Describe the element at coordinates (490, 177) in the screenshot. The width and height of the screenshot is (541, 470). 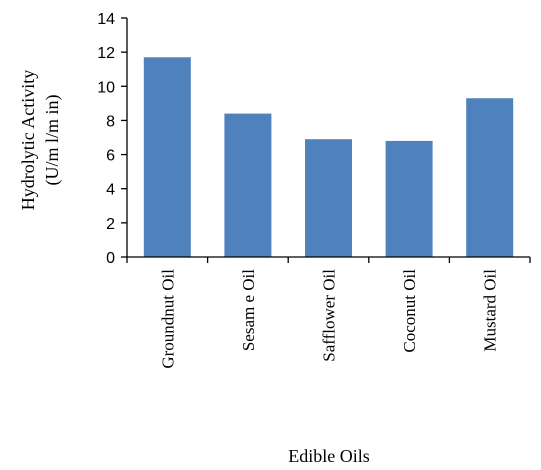
I see `bar-mustard-oil` at that location.